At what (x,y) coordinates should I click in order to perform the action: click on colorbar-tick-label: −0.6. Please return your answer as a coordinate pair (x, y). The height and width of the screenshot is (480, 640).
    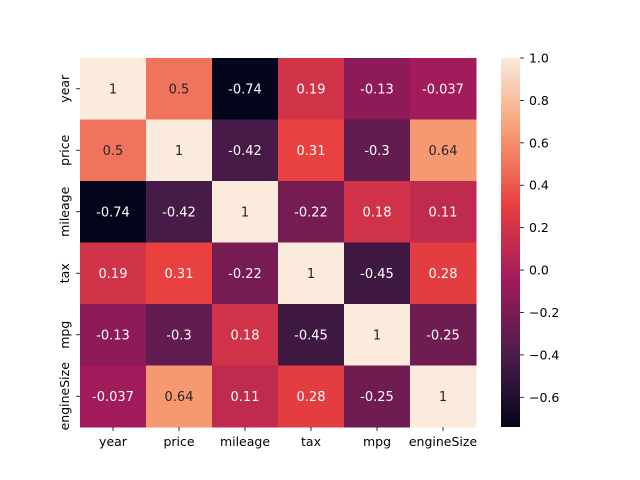
    Looking at the image, I should click on (544, 397).